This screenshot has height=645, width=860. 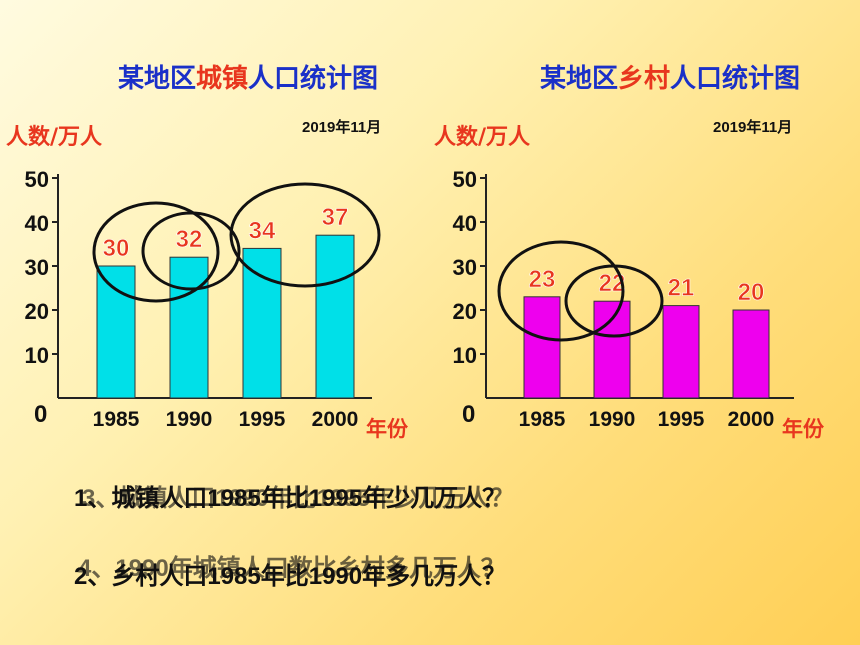 I want to click on date-label-rural: 2019年11月, so click(x=753, y=127).